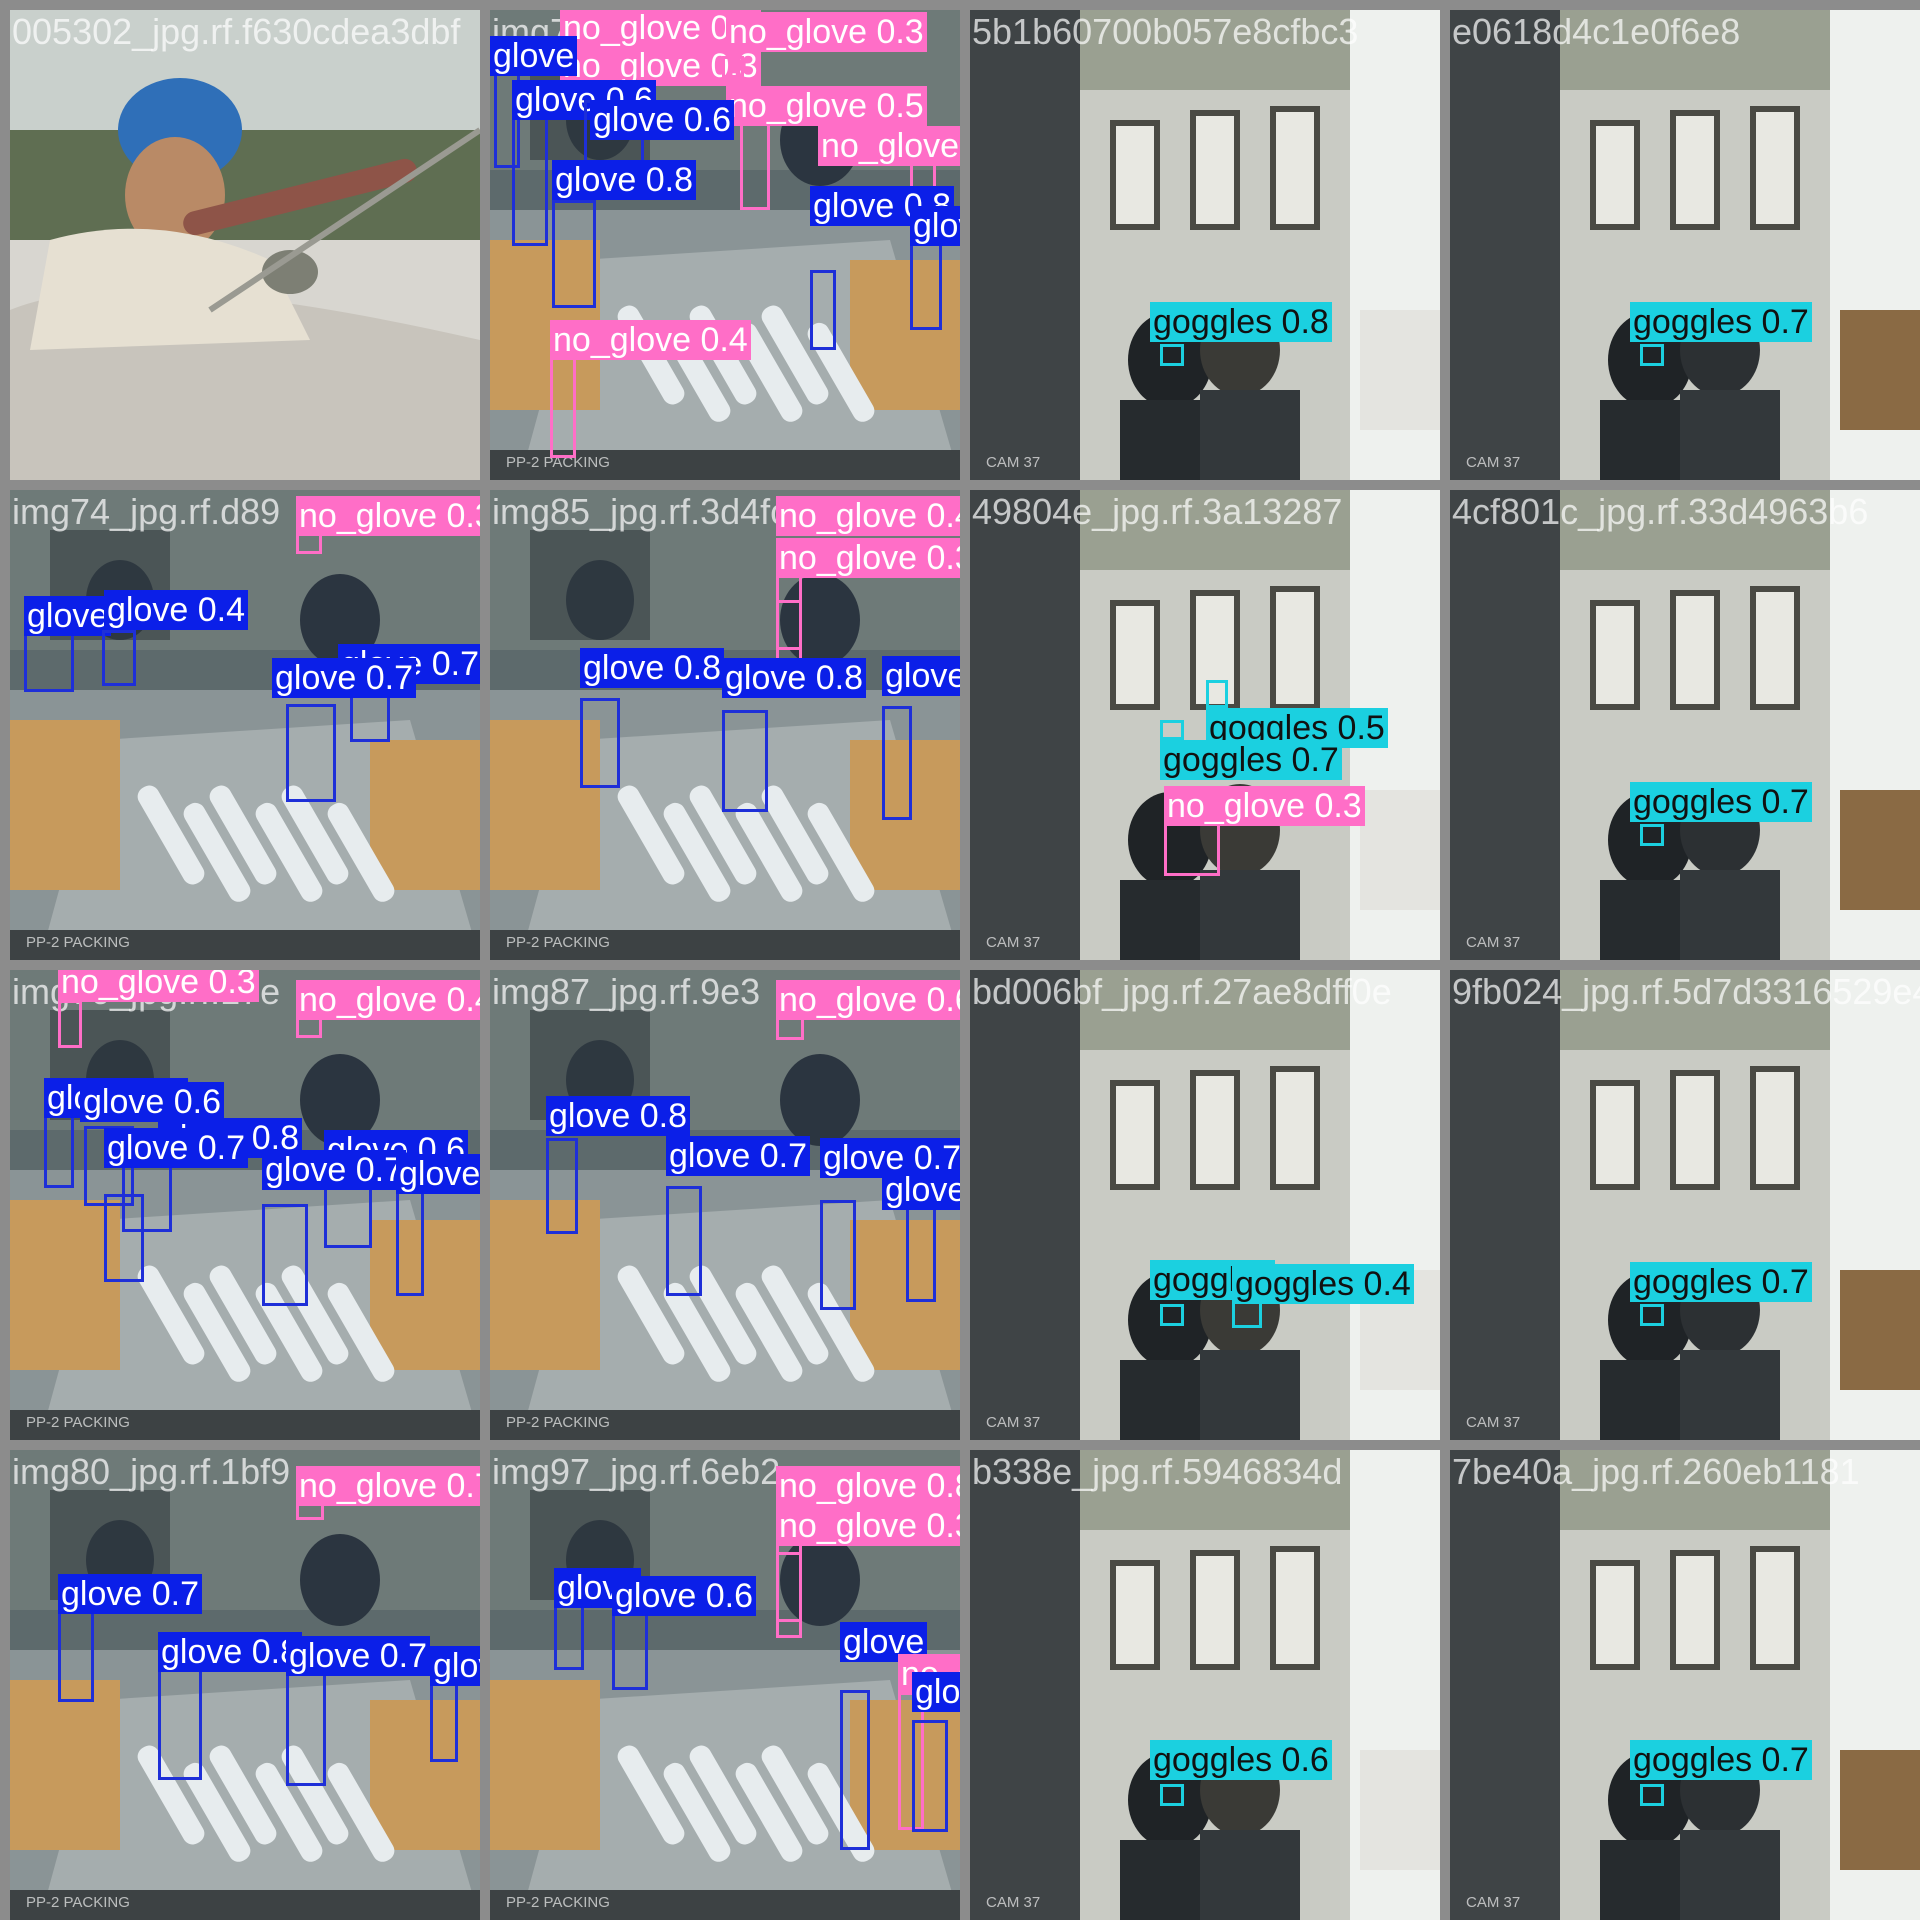 The height and width of the screenshot is (1920, 1920). What do you see at coordinates (1205, 1685) in the screenshot?
I see `mosaic-tile: b338e_jpg.rf.5946834d CAM 37 goggles 0.6` at bounding box center [1205, 1685].